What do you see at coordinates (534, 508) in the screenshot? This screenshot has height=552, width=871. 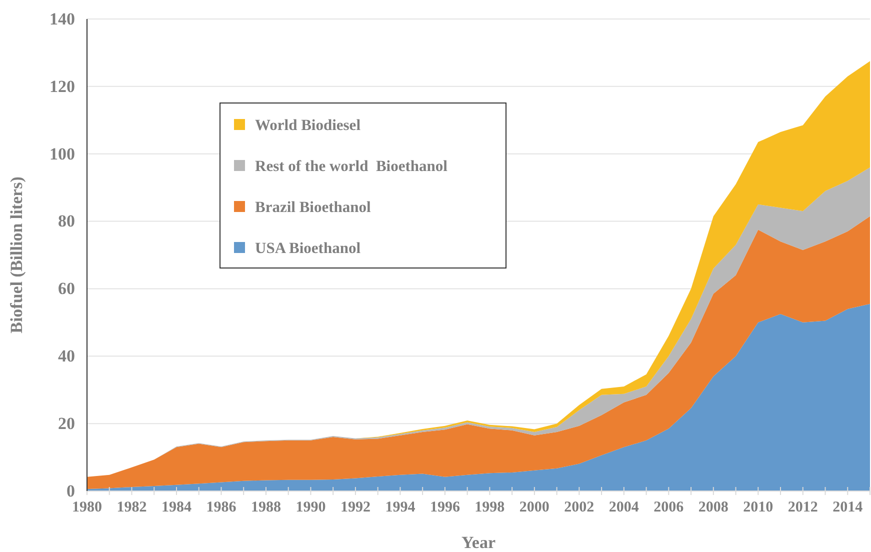 I see `x-tick-label: 2000` at bounding box center [534, 508].